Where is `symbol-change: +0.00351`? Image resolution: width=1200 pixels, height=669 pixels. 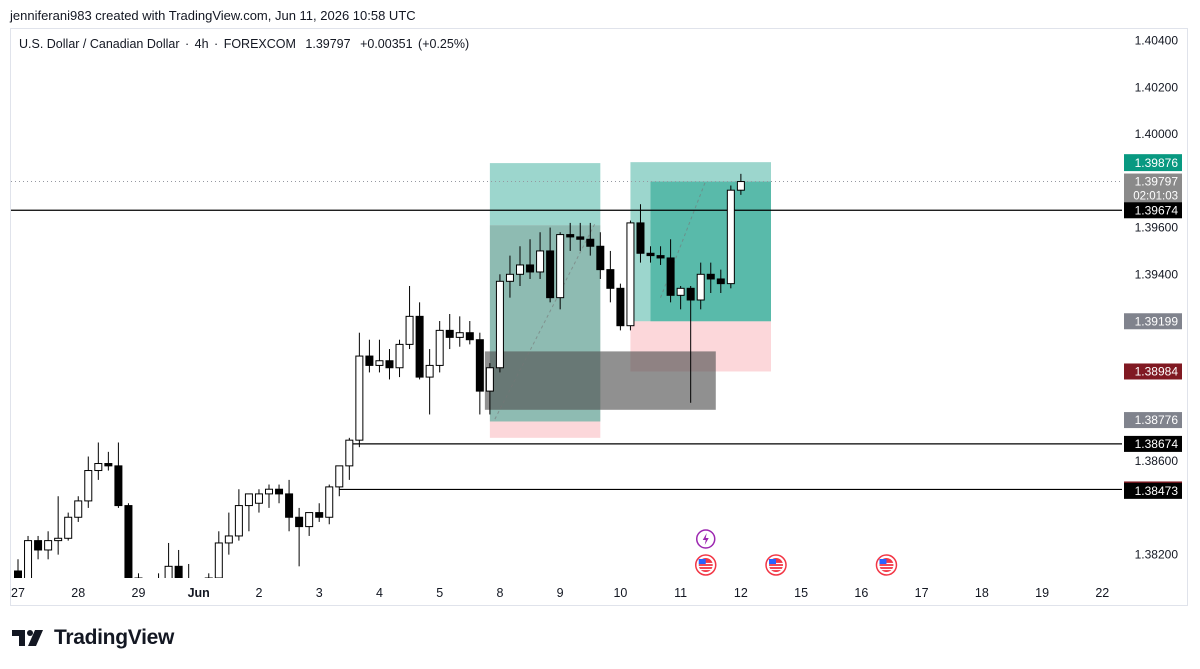 symbol-change: +0.00351 is located at coordinates (386, 44).